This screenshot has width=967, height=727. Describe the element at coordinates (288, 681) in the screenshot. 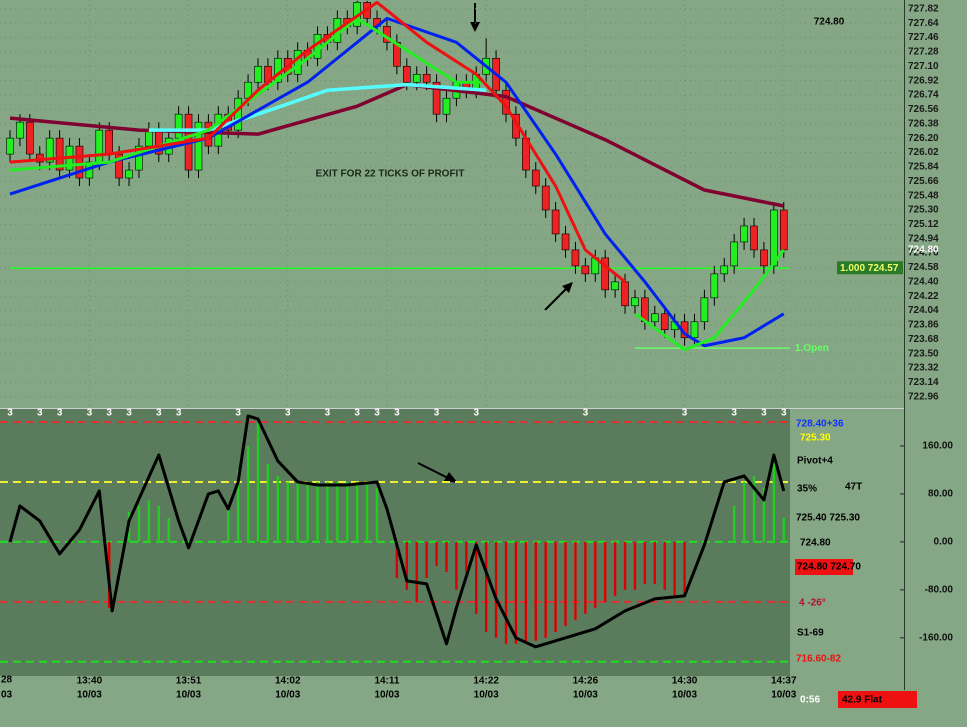

I see `x-tick-label: 14:02` at that location.